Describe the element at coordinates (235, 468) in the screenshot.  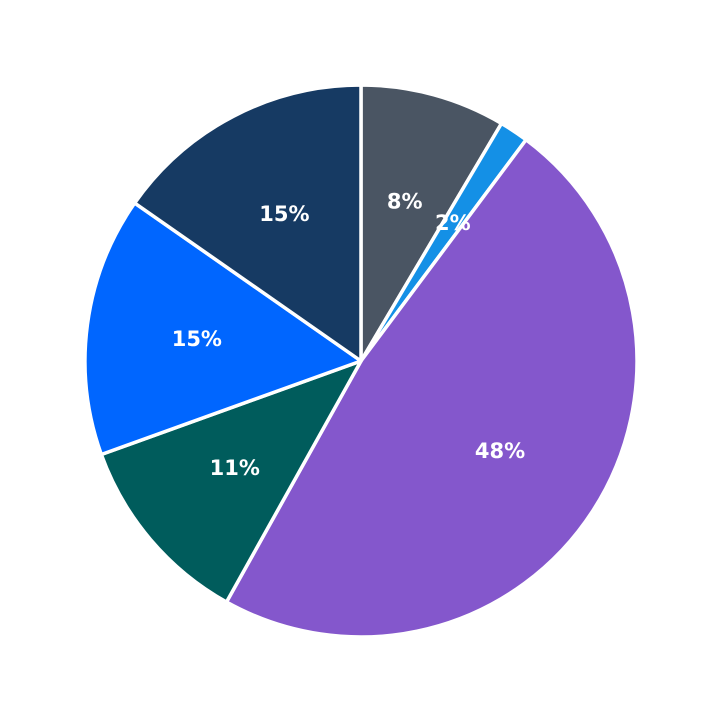
I see `slice-label: 11%` at that location.